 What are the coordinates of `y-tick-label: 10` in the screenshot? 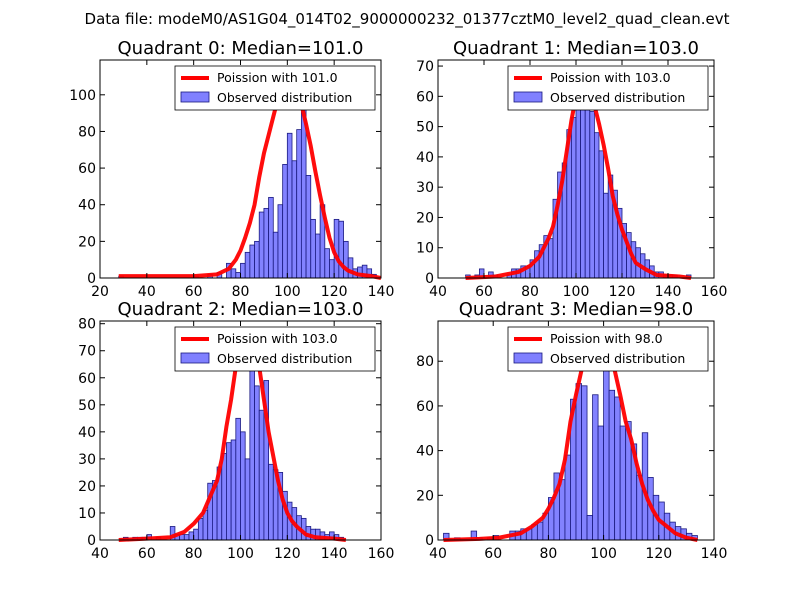 It's located at (87, 514).